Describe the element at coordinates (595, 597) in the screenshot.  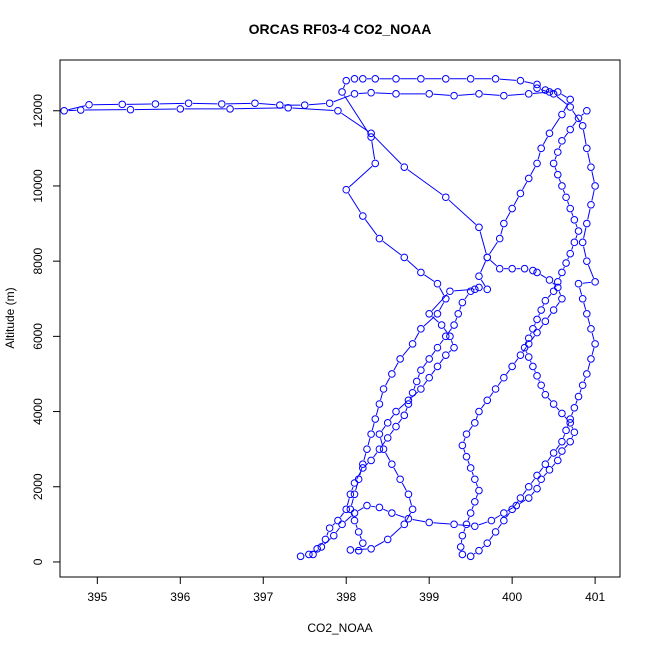
I see `x-tick-label: 401` at that location.